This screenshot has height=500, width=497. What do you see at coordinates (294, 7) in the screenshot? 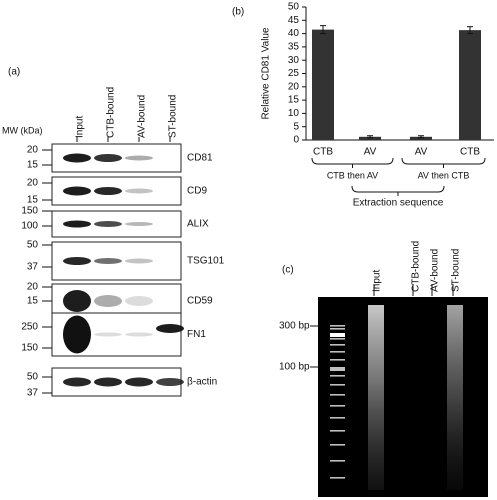
I see `y-tick-label: 50` at bounding box center [294, 7].